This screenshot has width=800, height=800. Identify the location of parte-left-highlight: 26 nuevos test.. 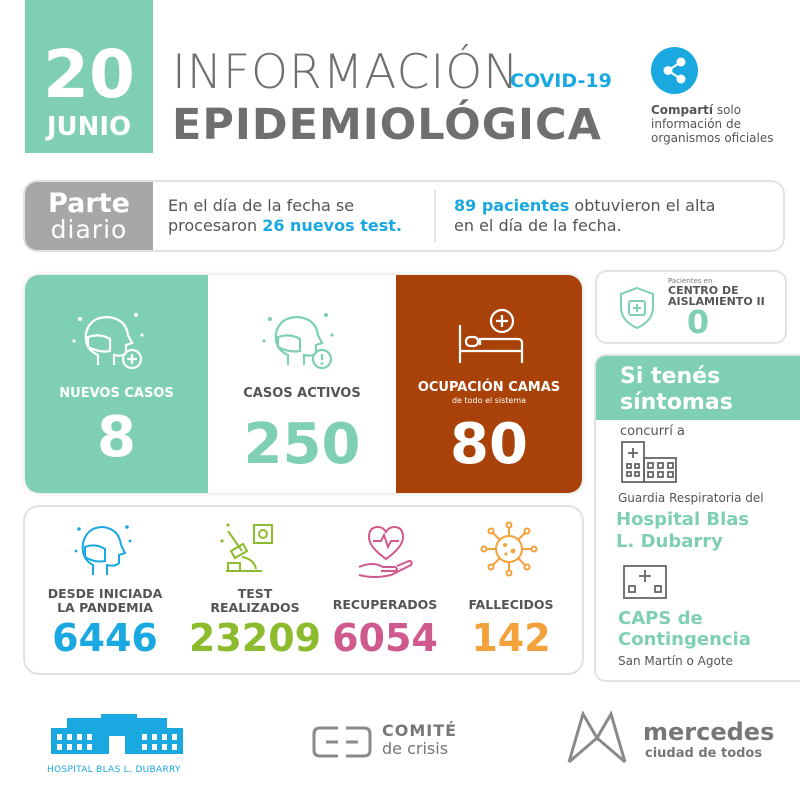
(332, 225).